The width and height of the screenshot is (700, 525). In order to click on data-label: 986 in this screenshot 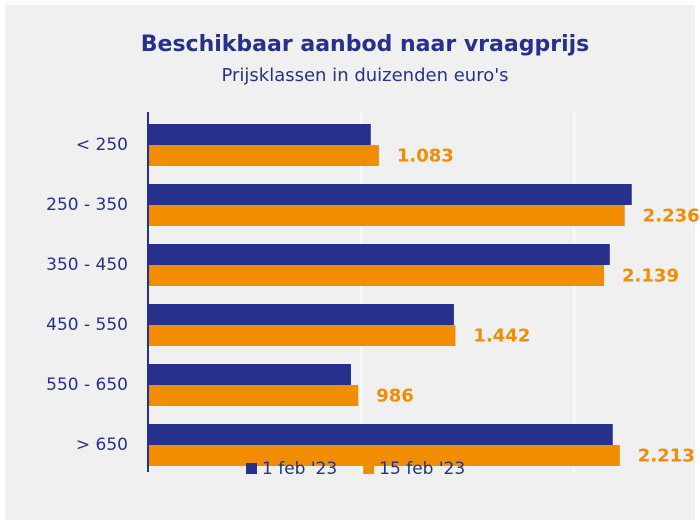, I will do `click(395, 396)`.